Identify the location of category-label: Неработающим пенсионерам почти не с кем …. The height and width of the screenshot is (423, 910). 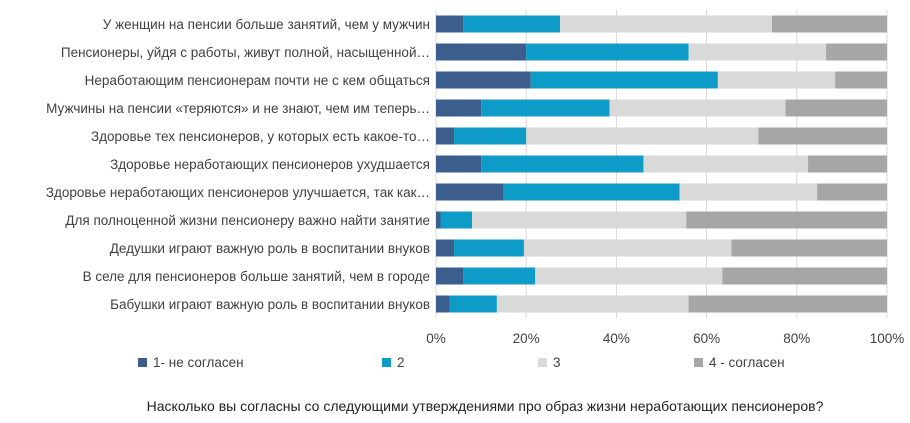
(257, 80).